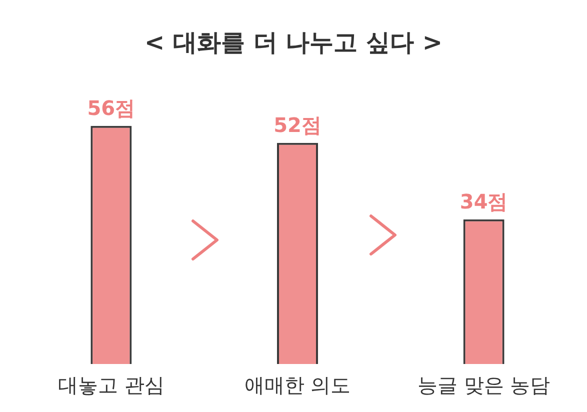 The image size is (587, 412). Describe the element at coordinates (111, 385) in the screenshot. I see `x-tick-label: 대놓고 관심` at that location.